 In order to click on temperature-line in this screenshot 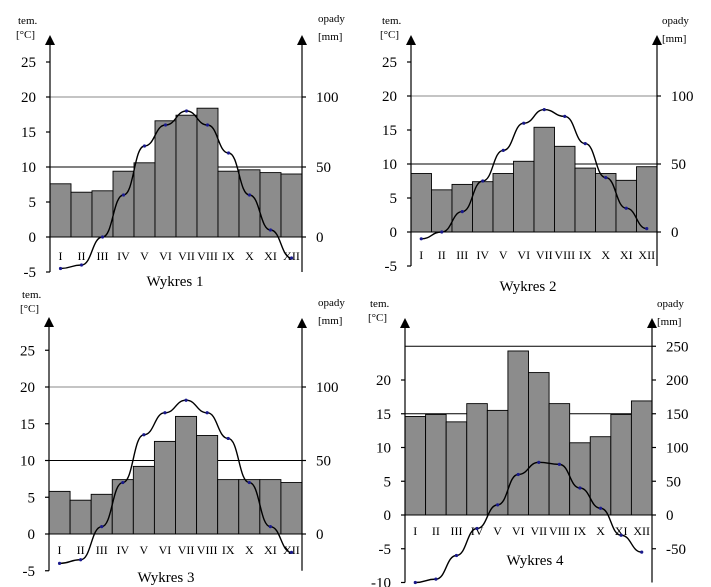, I will do `click(176, 190)`.